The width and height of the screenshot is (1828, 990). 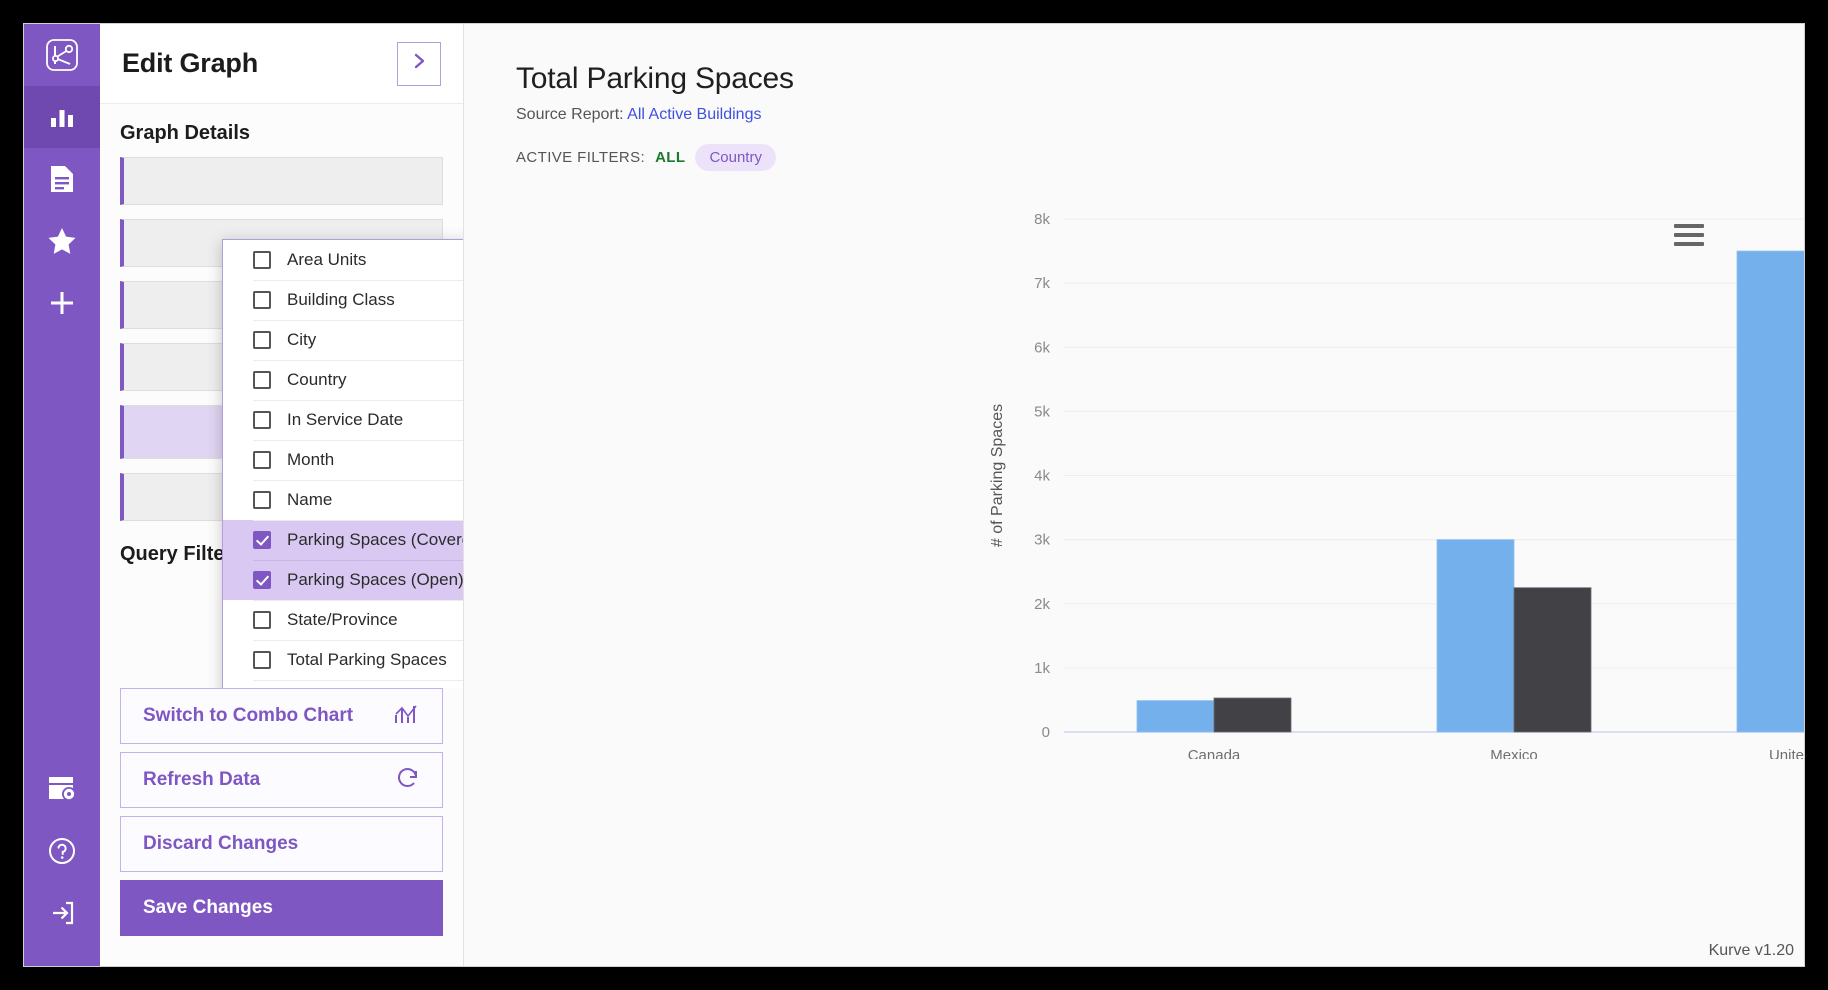 I want to click on dropdown-option: City, so click(x=343, y=340).